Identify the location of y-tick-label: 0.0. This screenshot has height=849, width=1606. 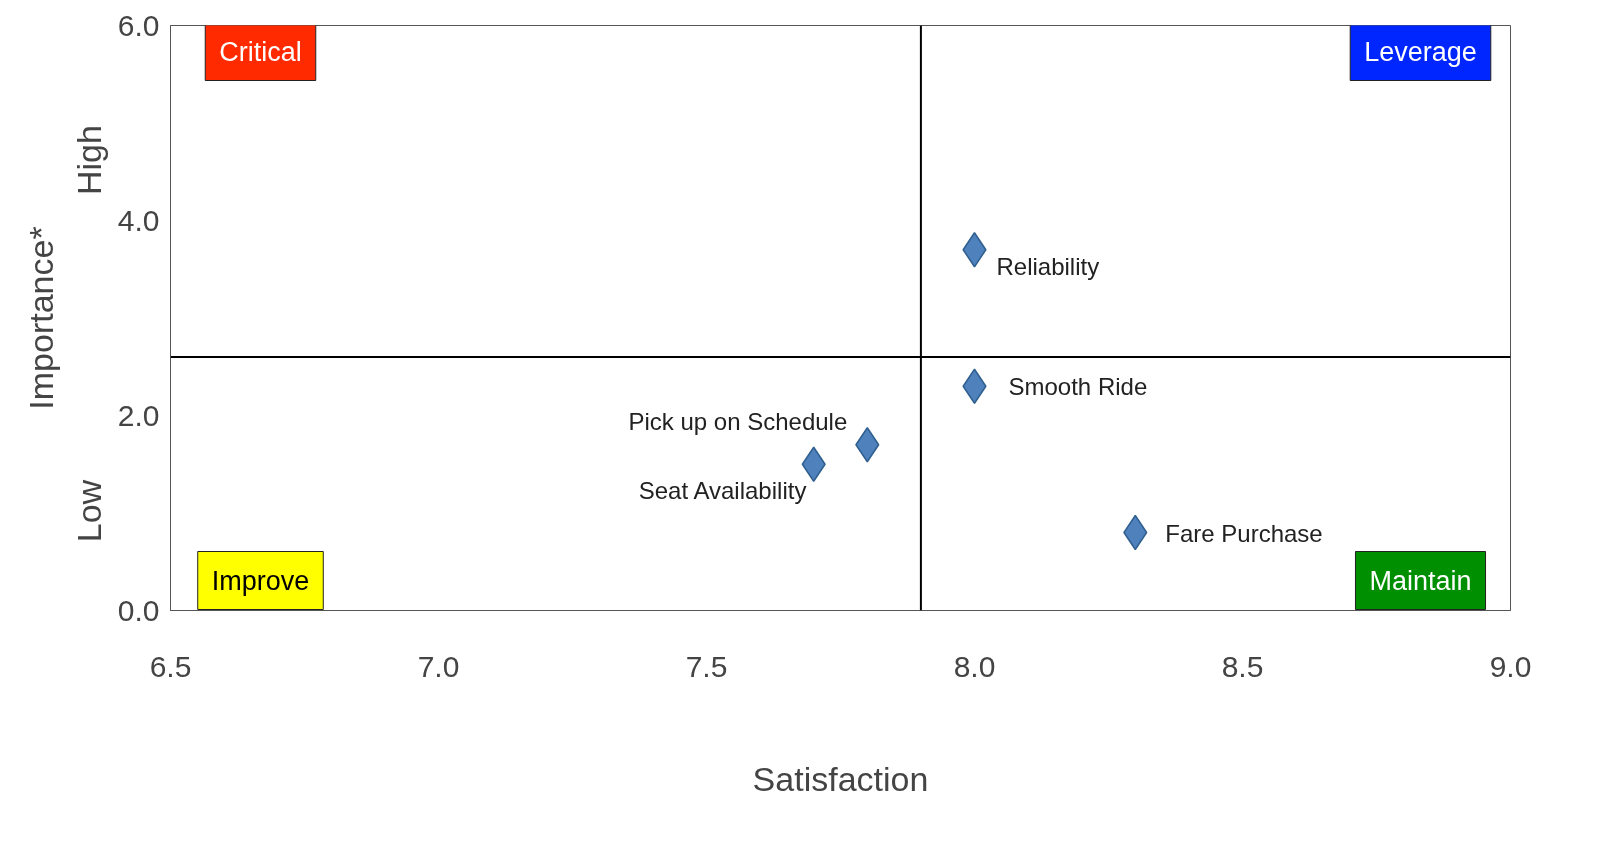
(138, 610).